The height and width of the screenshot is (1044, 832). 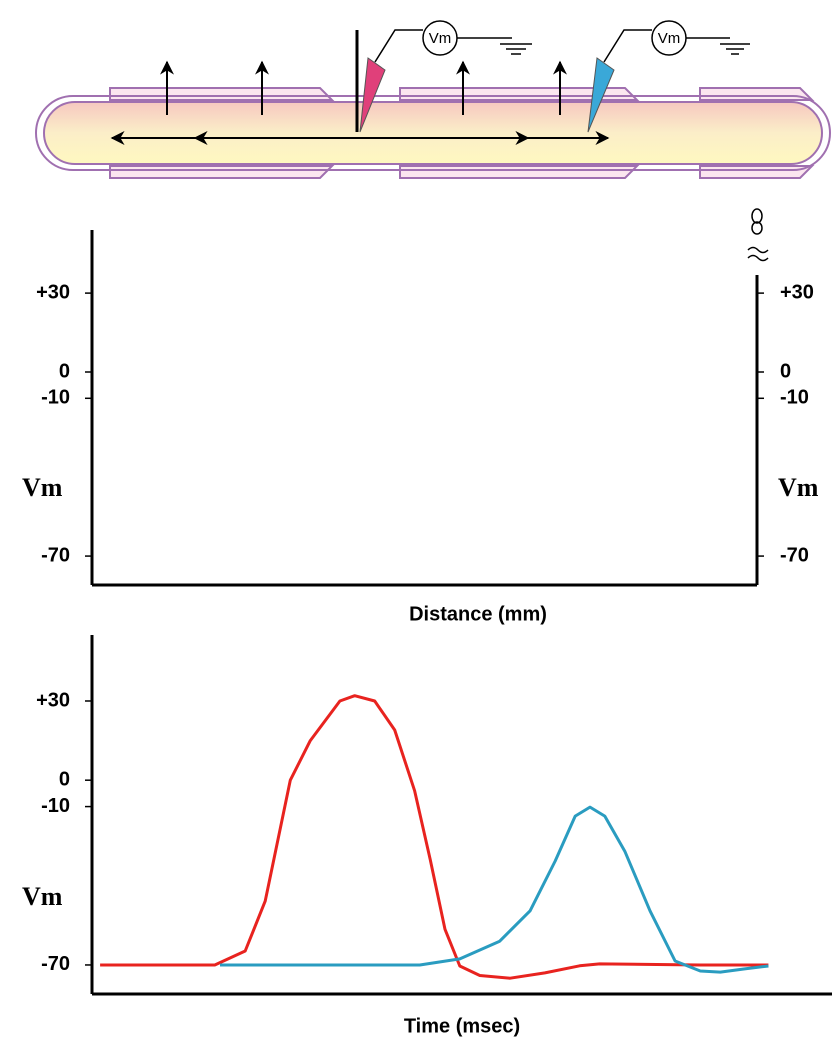 I want to click on axis-break, so click(x=758, y=235).